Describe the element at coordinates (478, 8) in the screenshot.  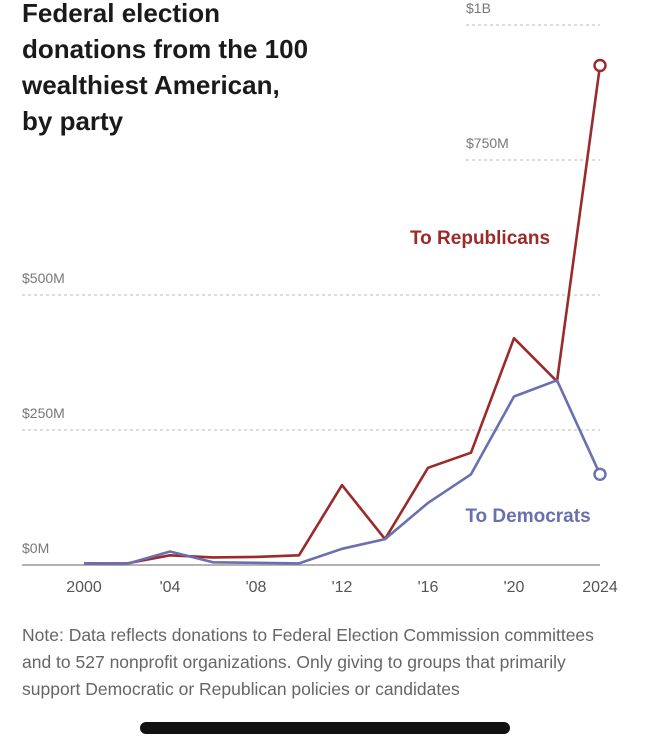
I see `y-tick-label: $1B` at that location.